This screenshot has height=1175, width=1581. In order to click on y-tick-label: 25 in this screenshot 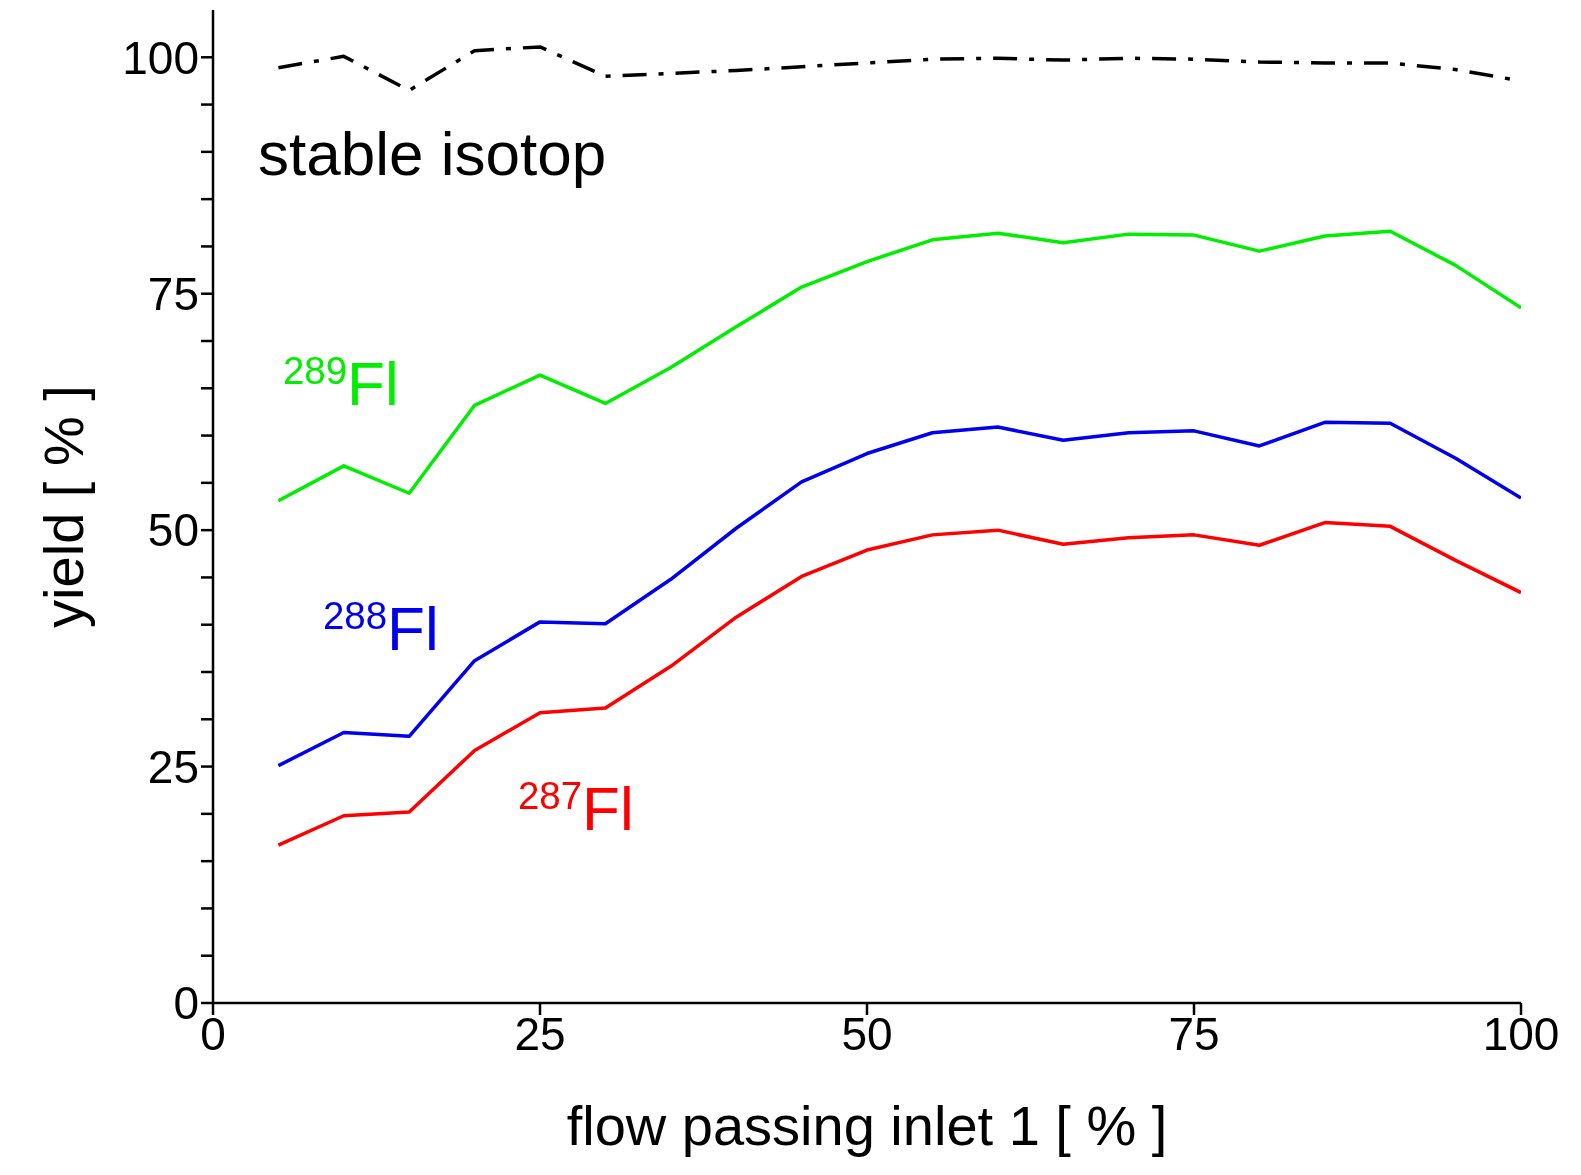, I will do `click(173, 766)`.